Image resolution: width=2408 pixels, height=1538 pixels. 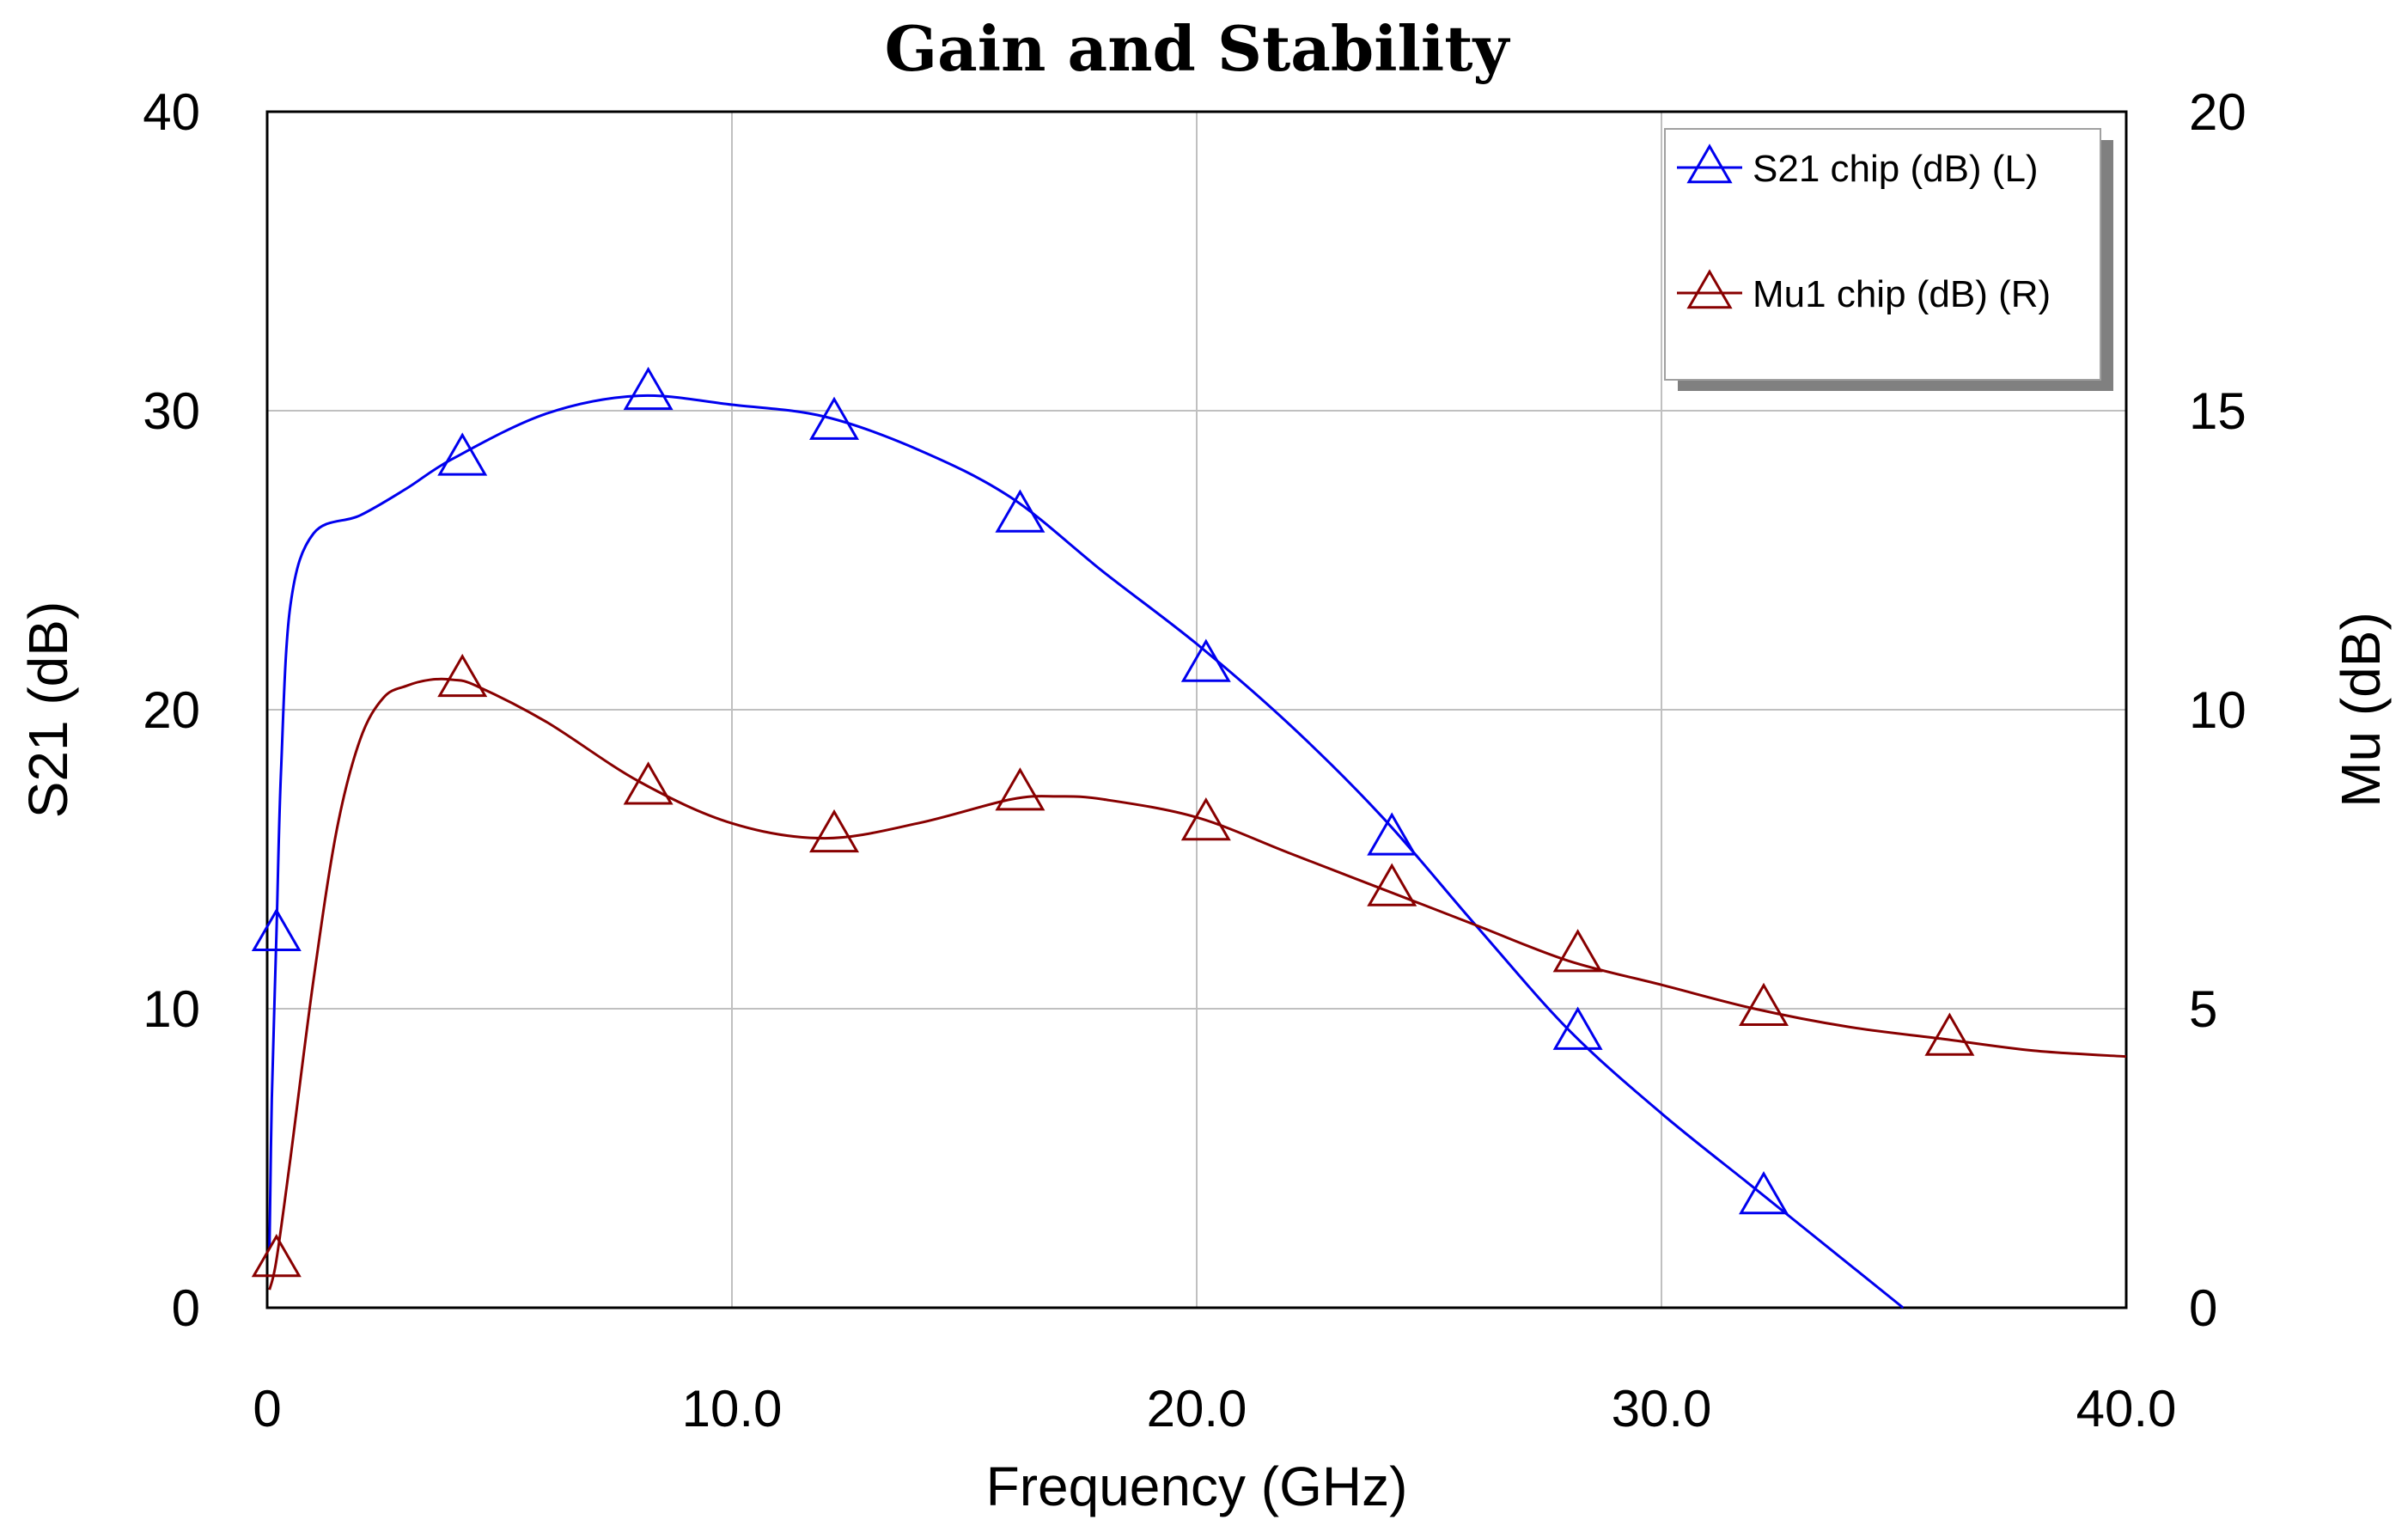 I want to click on x-tick-label: 0, so click(x=267, y=1409).